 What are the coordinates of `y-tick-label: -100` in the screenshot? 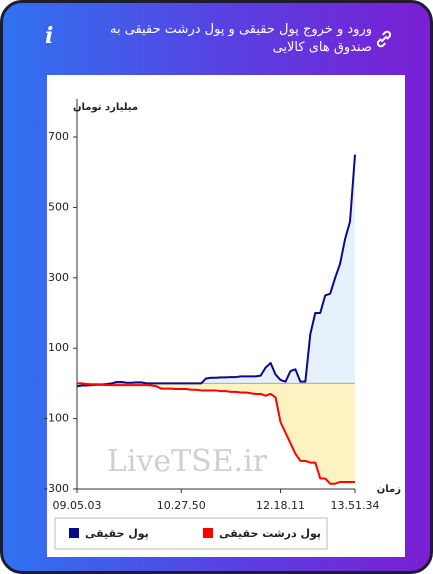 It's located at (56, 418).